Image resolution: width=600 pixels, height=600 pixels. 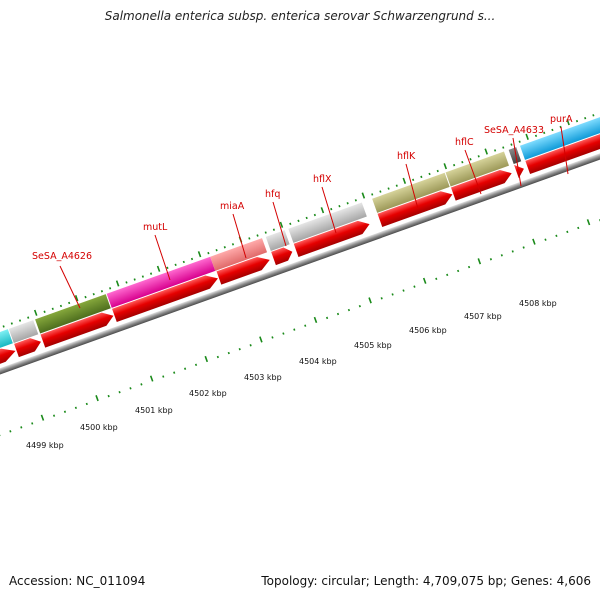 I want to click on feature-blue, so click(x=559, y=137).